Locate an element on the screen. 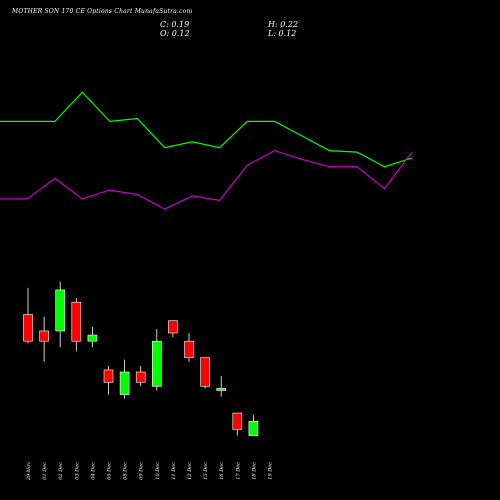 The height and width of the screenshot is (500, 500). candle-08-dec is located at coordinates (124, 379).